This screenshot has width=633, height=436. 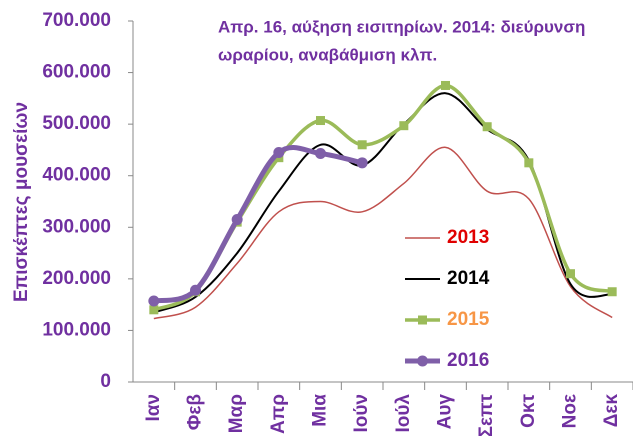 What do you see at coordinates (486, 414) in the screenshot?
I see `x-tick-label: Σεπτ` at bounding box center [486, 414].